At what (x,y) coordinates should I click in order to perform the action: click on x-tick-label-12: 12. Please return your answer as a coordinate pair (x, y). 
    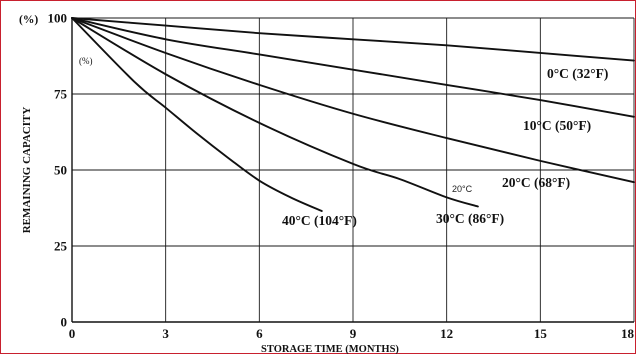
    Looking at the image, I should click on (446, 333).